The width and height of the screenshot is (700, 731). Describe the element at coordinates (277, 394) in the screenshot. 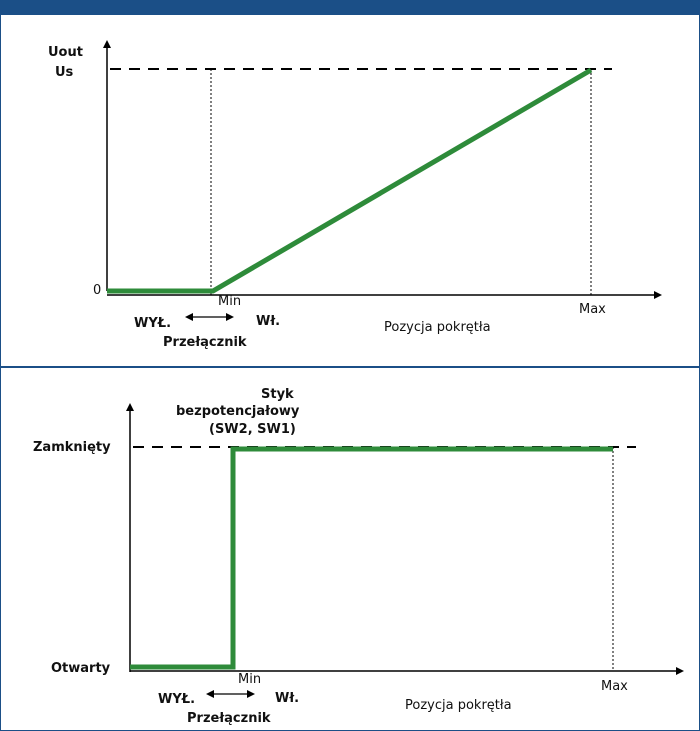

I see `y-label-line1: Styk` at that location.